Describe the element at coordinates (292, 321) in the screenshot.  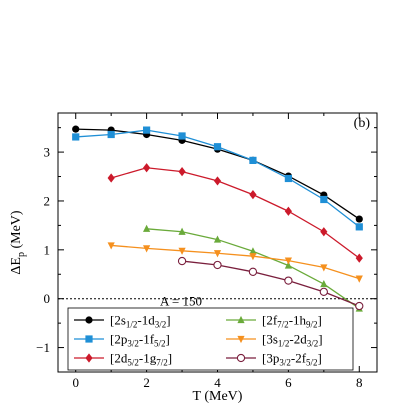
I see `legend-label: [2f7/2-1h9/2]` at that location.